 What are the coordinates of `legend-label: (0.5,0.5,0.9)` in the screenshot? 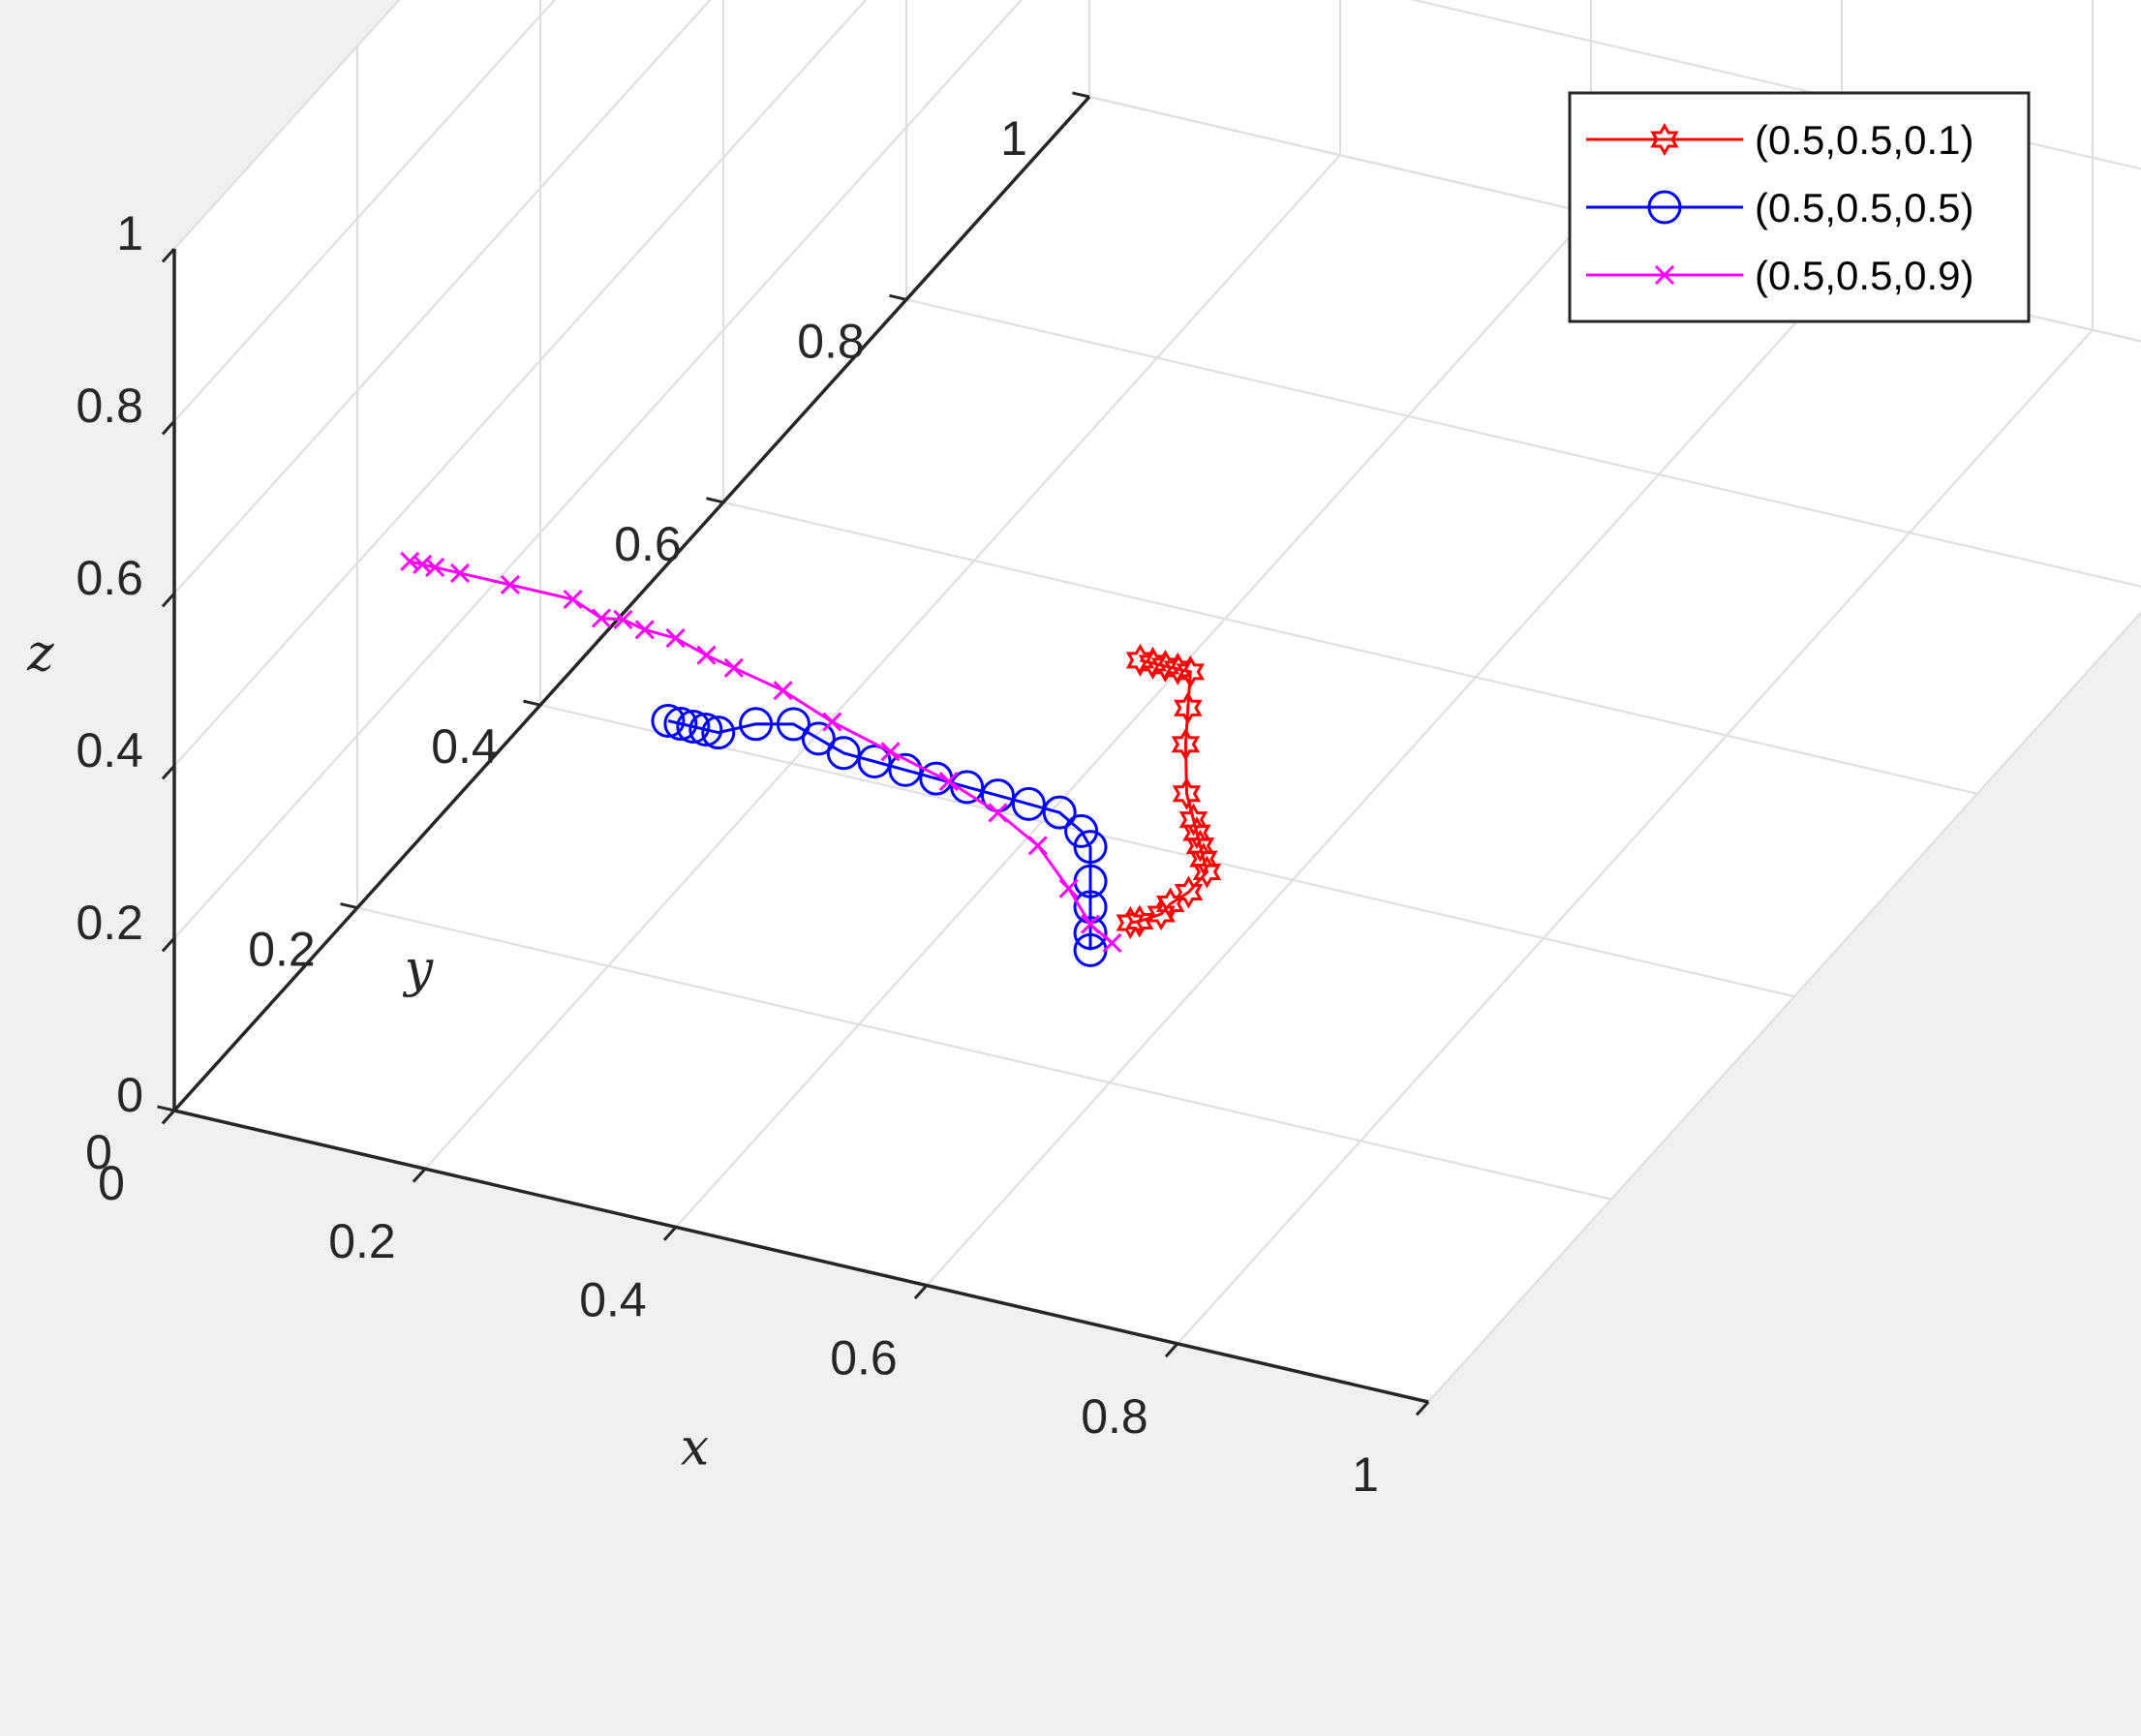 It's located at (1864, 275).